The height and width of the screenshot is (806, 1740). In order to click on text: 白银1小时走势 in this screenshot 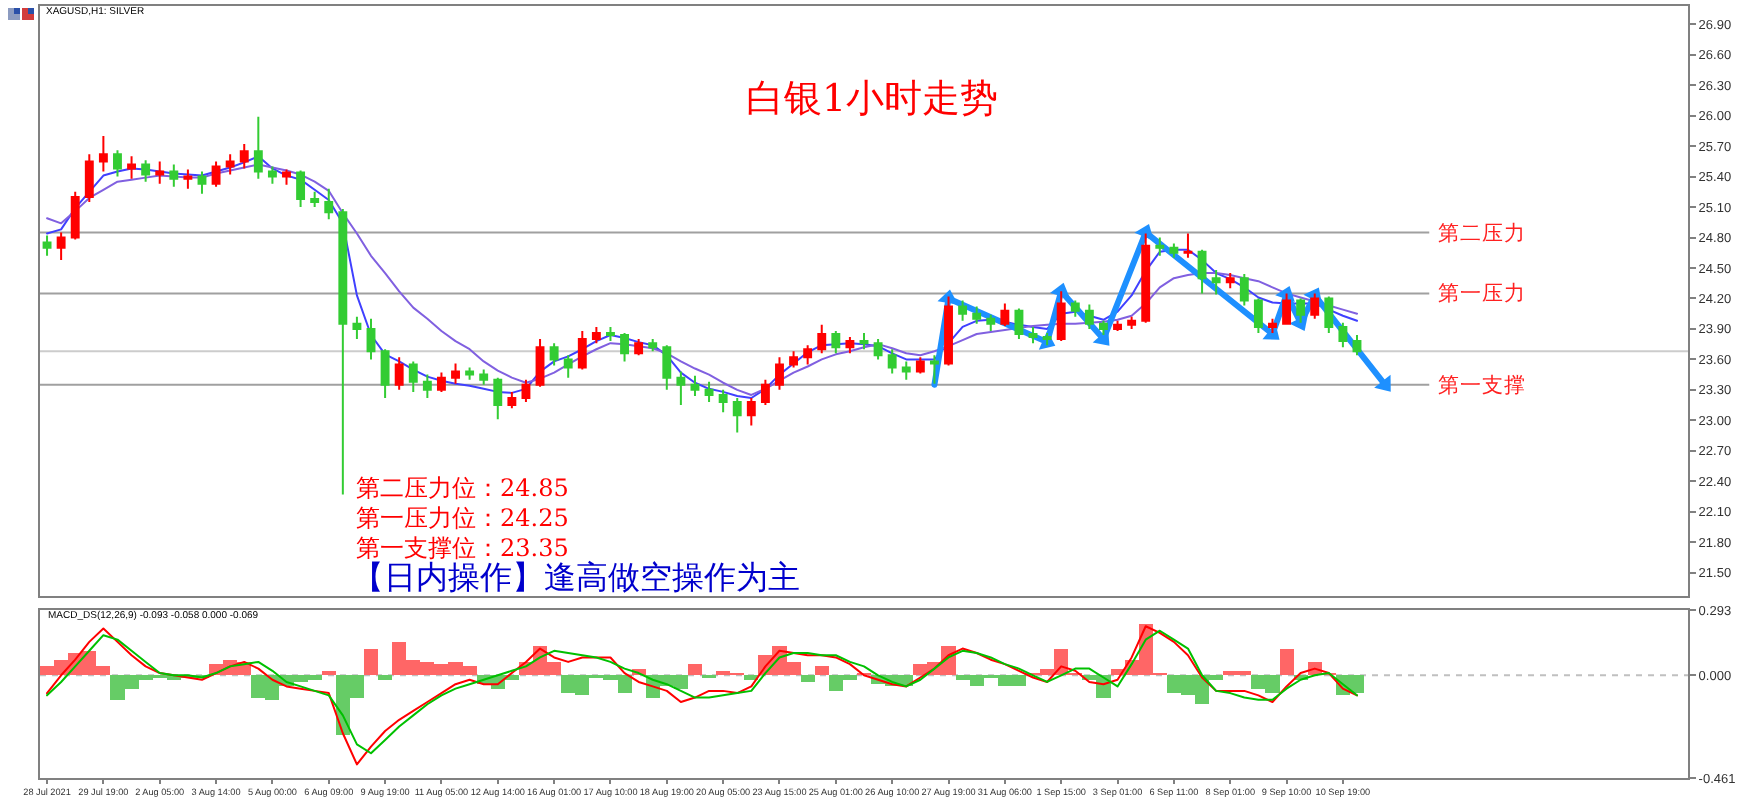, I will do `click(872, 99)`.